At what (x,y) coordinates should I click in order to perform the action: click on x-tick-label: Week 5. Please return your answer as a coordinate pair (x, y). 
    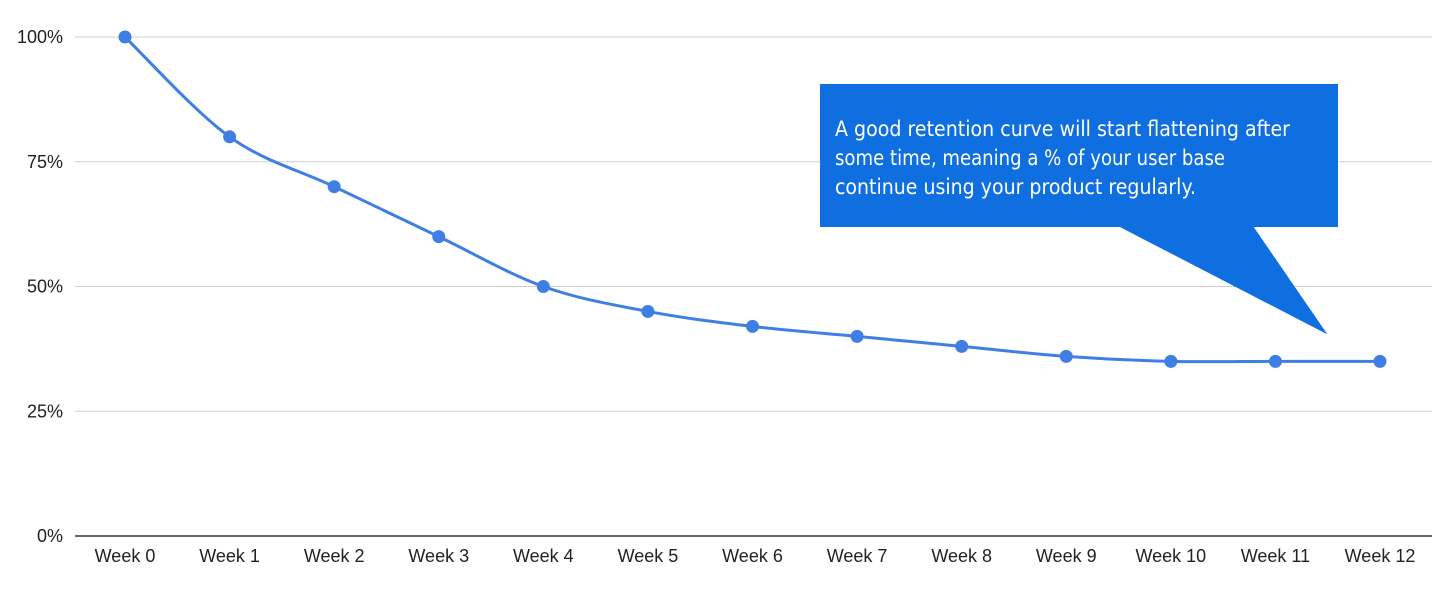
    Looking at the image, I should click on (648, 556).